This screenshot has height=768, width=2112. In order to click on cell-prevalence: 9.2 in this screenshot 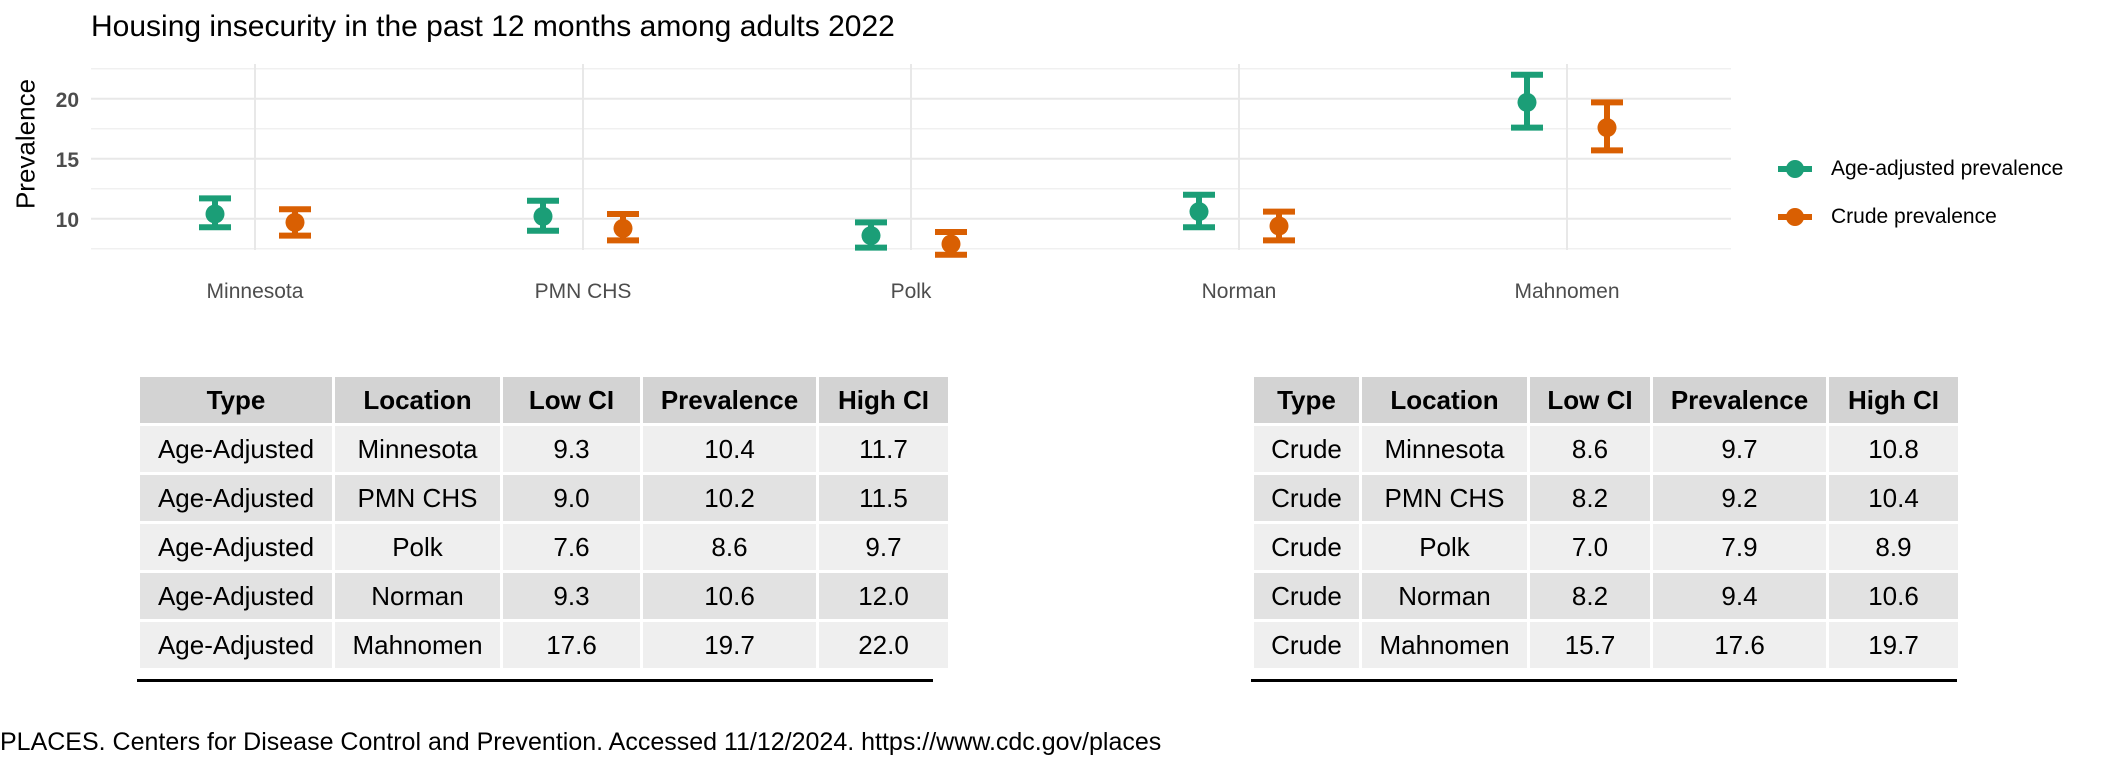, I will do `click(1739, 498)`.